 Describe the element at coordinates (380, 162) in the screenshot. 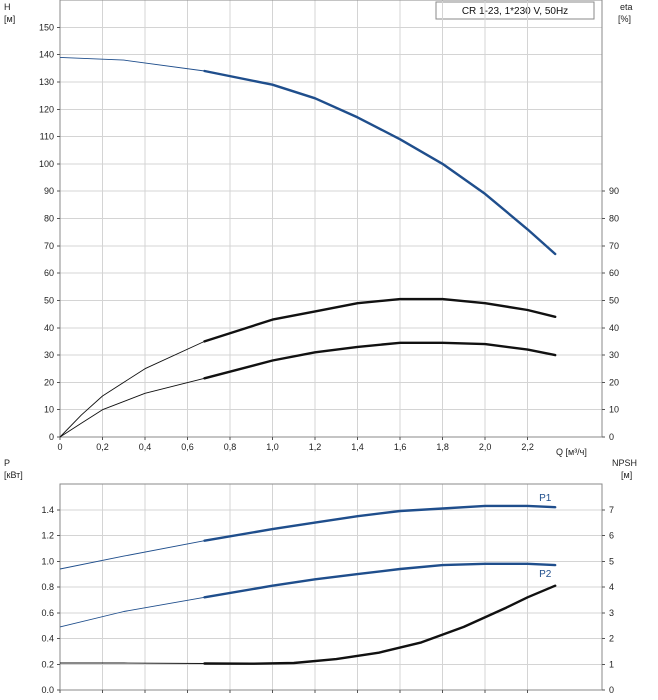

I see `top-series-0-operating-range` at that location.